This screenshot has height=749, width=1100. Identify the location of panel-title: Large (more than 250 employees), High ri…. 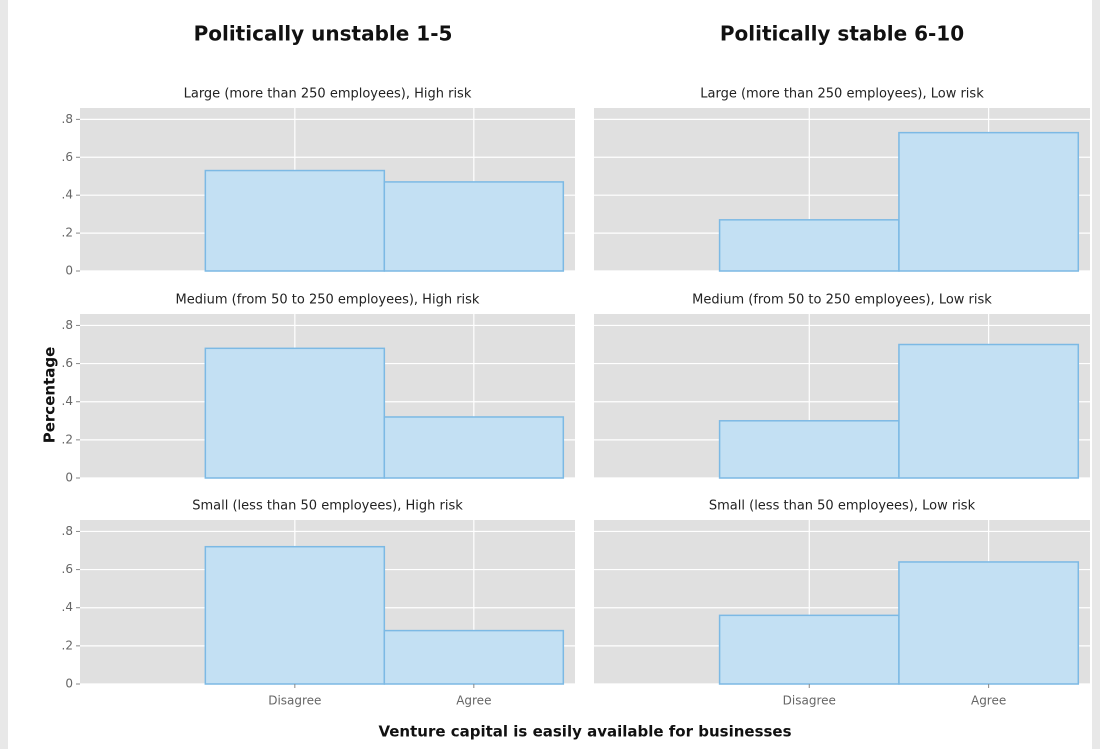
(328, 94).